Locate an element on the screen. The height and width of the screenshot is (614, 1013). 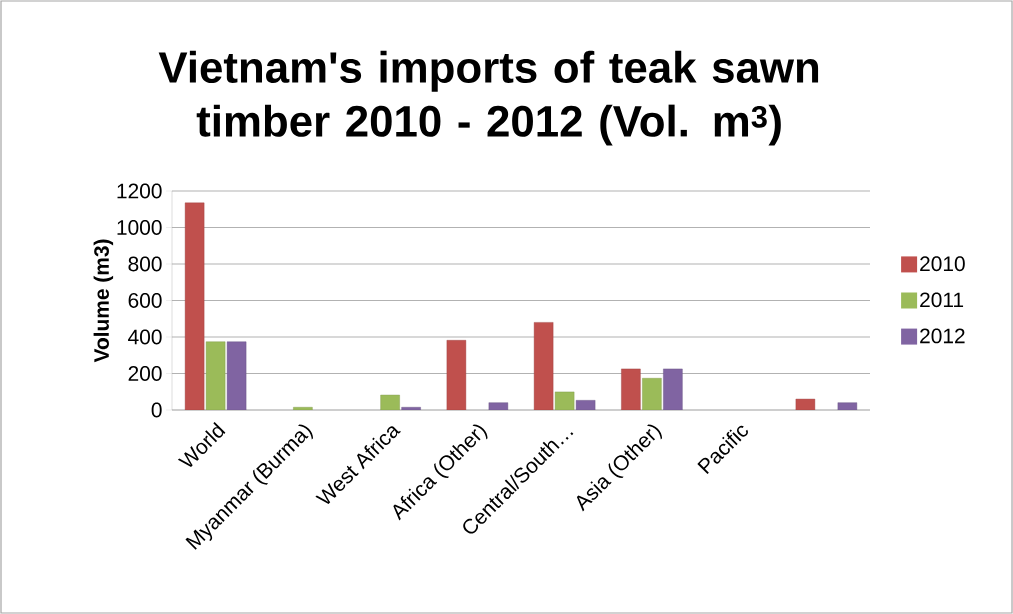
y-tick-label: 400 is located at coordinates (145, 337).